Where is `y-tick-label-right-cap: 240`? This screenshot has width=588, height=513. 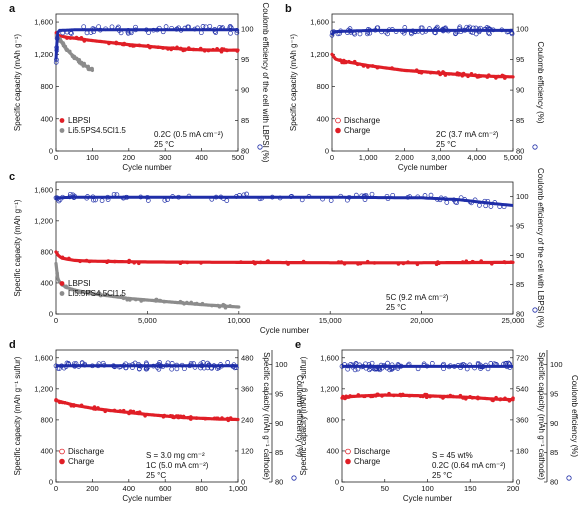
y-tick-label-right-cap: 240 is located at coordinates (247, 419).